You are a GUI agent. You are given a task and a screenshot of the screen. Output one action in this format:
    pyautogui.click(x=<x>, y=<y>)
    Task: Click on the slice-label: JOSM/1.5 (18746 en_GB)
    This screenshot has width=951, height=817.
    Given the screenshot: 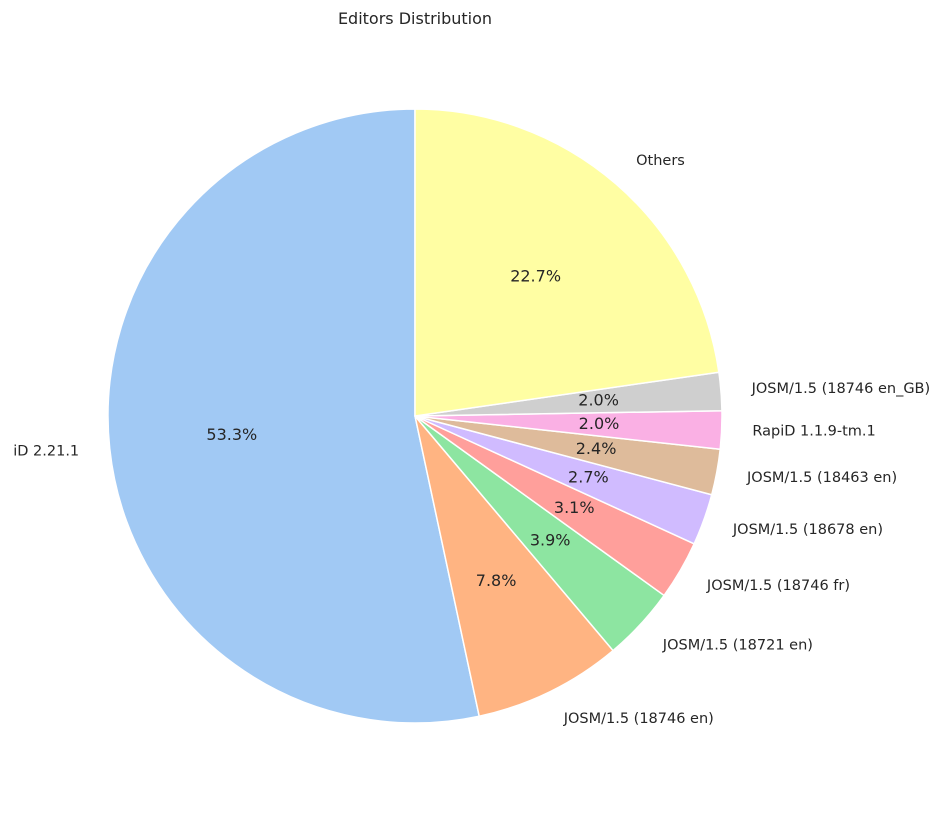 What is the action you would take?
    pyautogui.click(x=841, y=389)
    